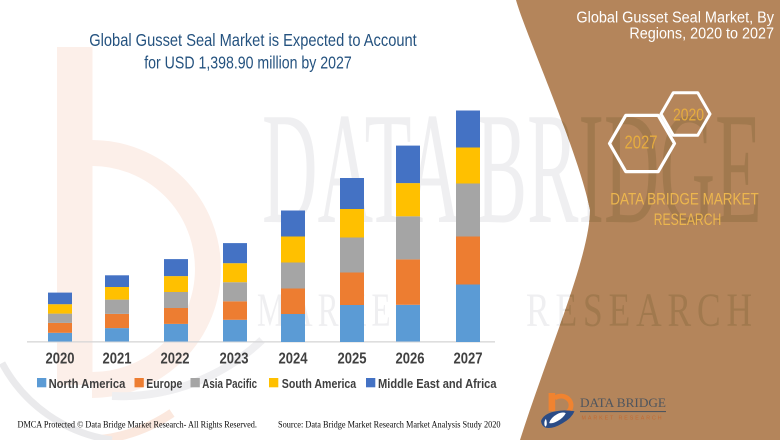 This screenshot has height=440, width=780. I want to click on svg-text: MARKET RESEARCH, so click(623, 418).